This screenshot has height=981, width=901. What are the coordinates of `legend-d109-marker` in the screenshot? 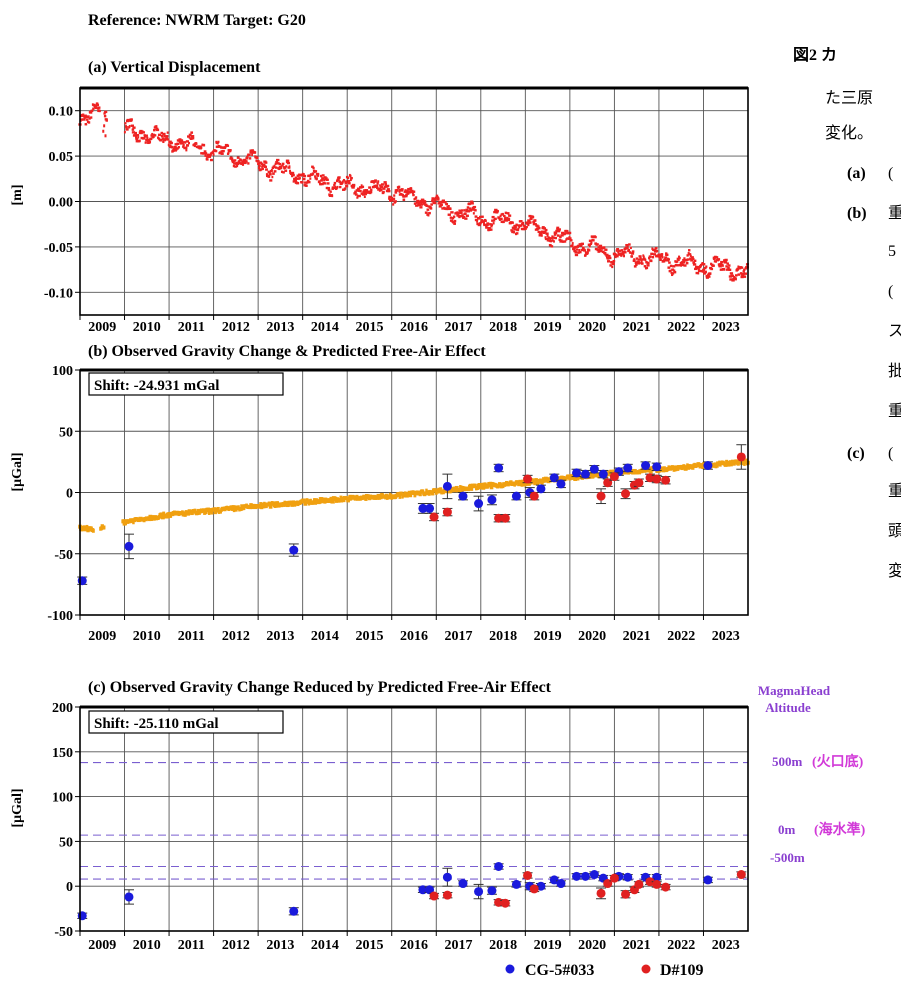 It's located at (646, 969).